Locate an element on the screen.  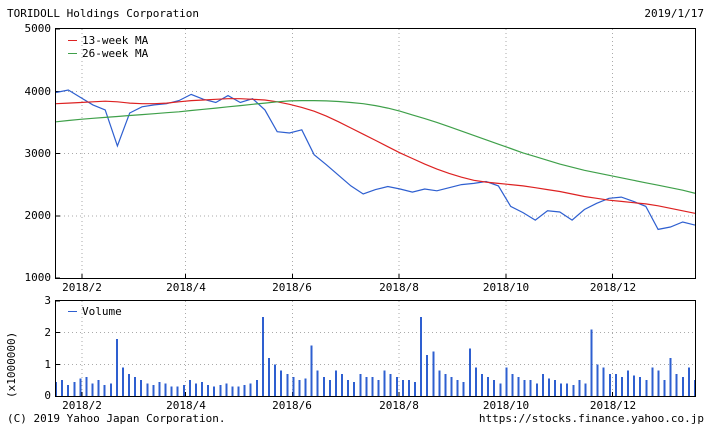
volume-line-swatch-icon is located at coordinates (72, 311).